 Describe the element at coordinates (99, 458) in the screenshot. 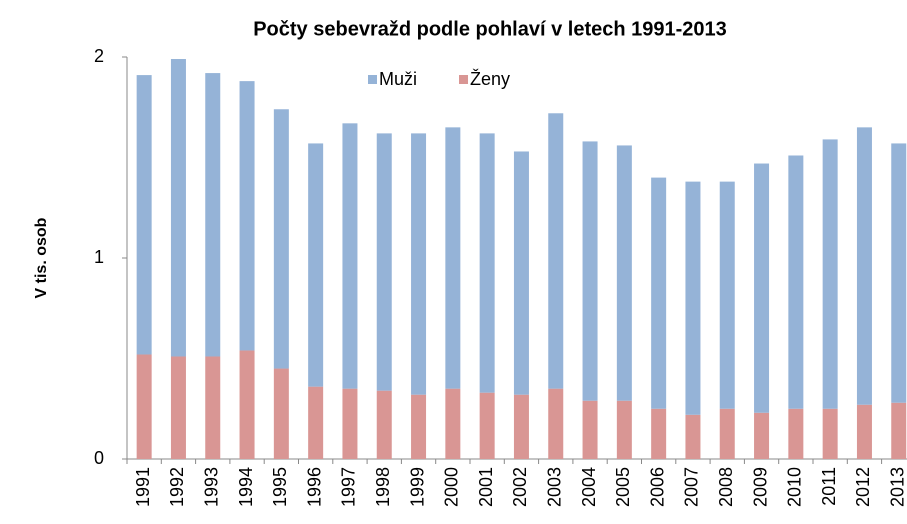

I see `y-tick-label: 0` at that location.